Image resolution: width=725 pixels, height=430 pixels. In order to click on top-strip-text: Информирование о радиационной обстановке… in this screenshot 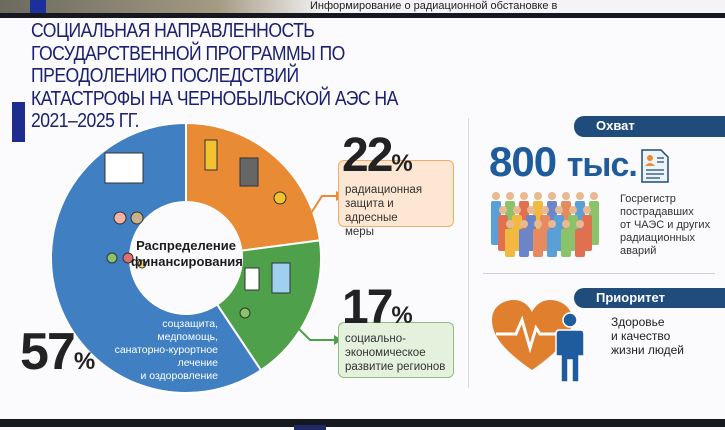, I will do `click(434, 6)`.